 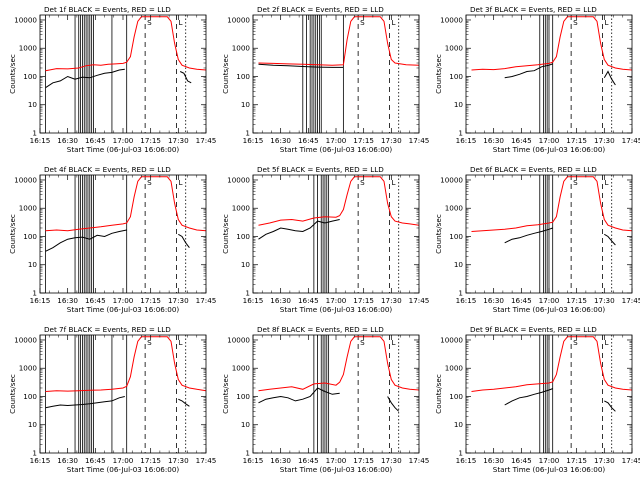 I want to click on panel-title: Det 6f BLACK = Events, RED = LLD, so click(x=533, y=169).